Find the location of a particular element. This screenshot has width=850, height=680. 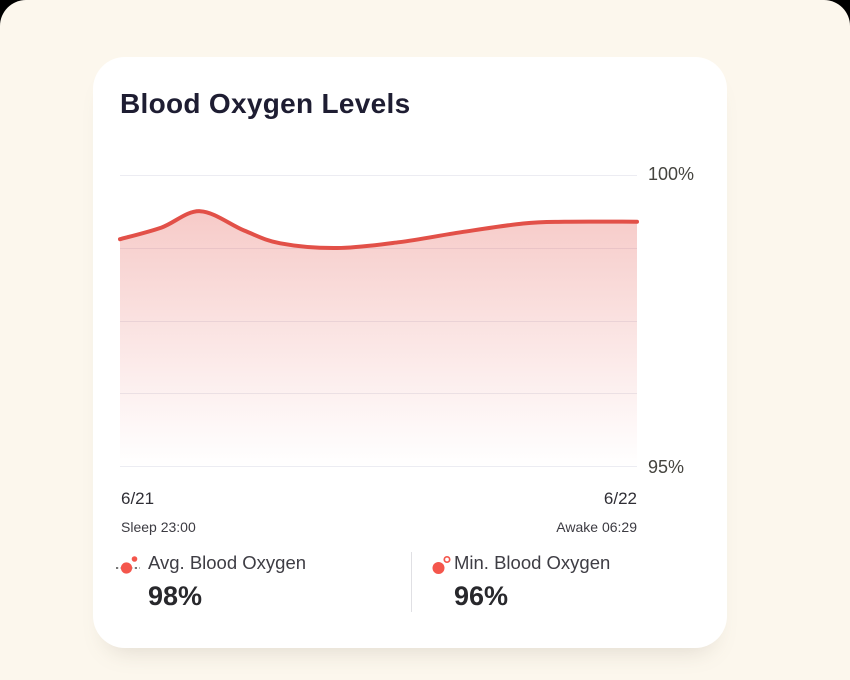

stat-label: Min. Blood Oxygen is located at coordinates (532, 562).